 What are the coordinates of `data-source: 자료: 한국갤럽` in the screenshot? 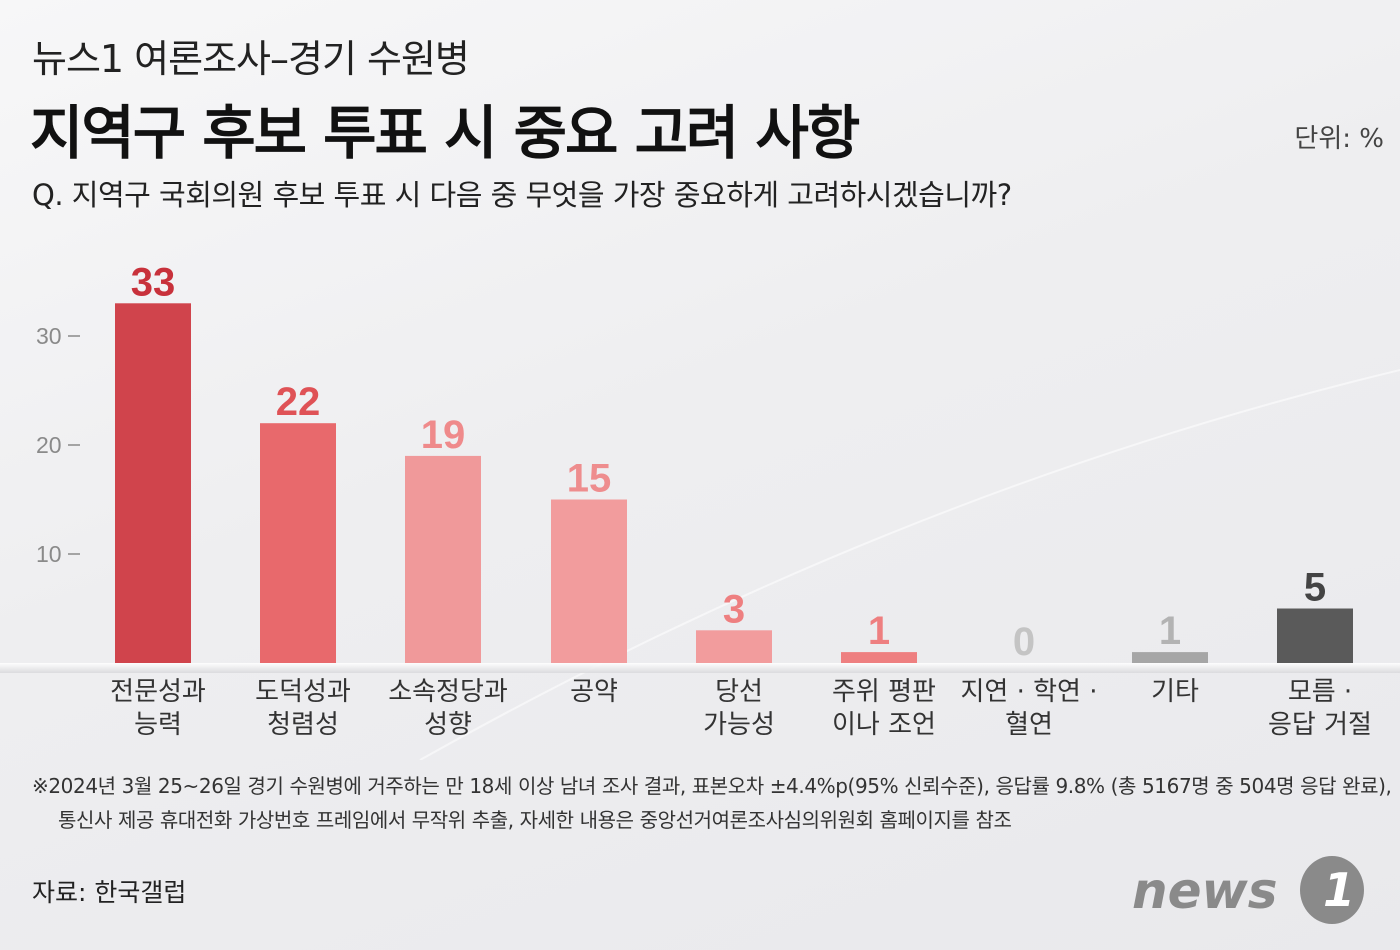 It's located at (109, 892).